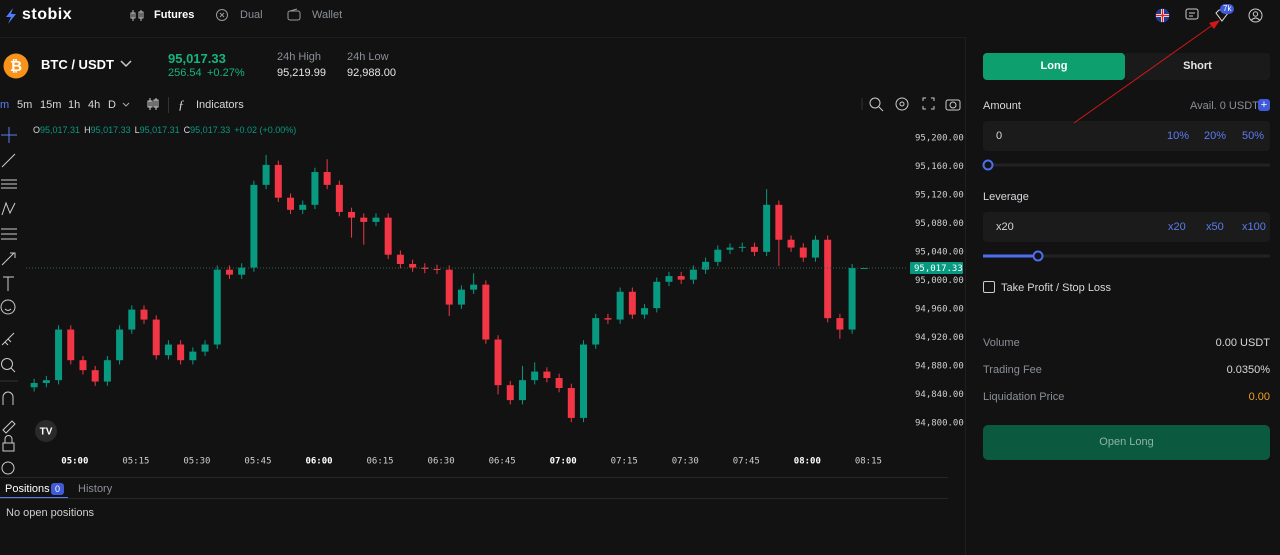  What do you see at coordinates (16, 66) in the screenshot?
I see `btc-icon: ₿` at bounding box center [16, 66].